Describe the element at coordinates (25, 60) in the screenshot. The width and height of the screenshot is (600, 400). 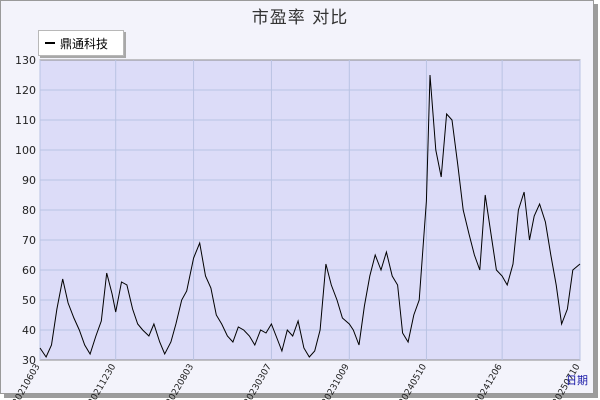
I see `y-tick-label: 130` at that location.